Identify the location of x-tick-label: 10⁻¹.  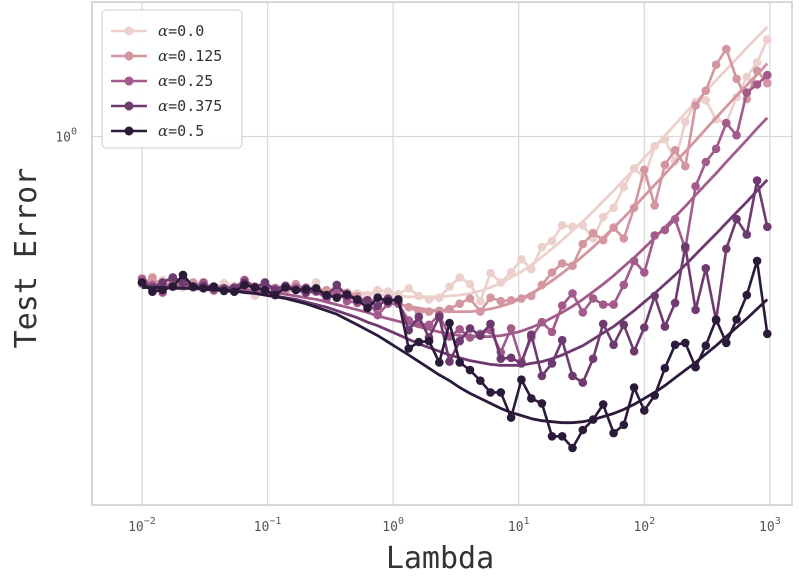
(268, 525).